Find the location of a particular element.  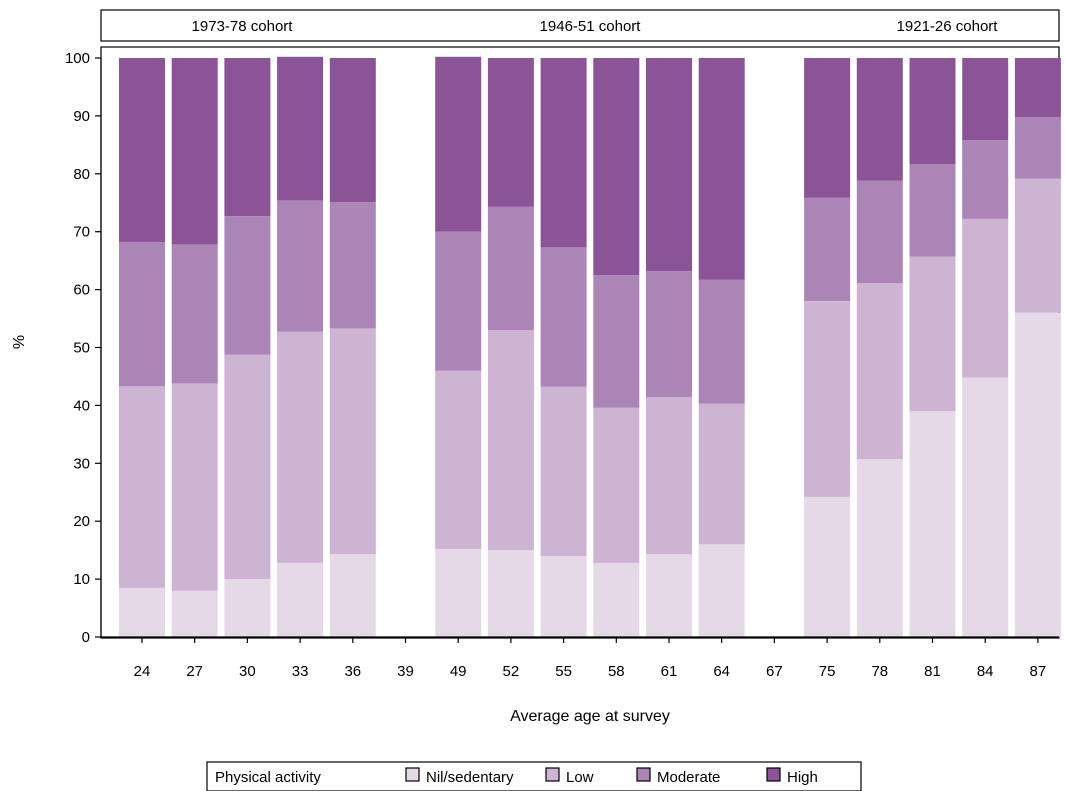

x-tick-label: 39 is located at coordinates (405, 671).